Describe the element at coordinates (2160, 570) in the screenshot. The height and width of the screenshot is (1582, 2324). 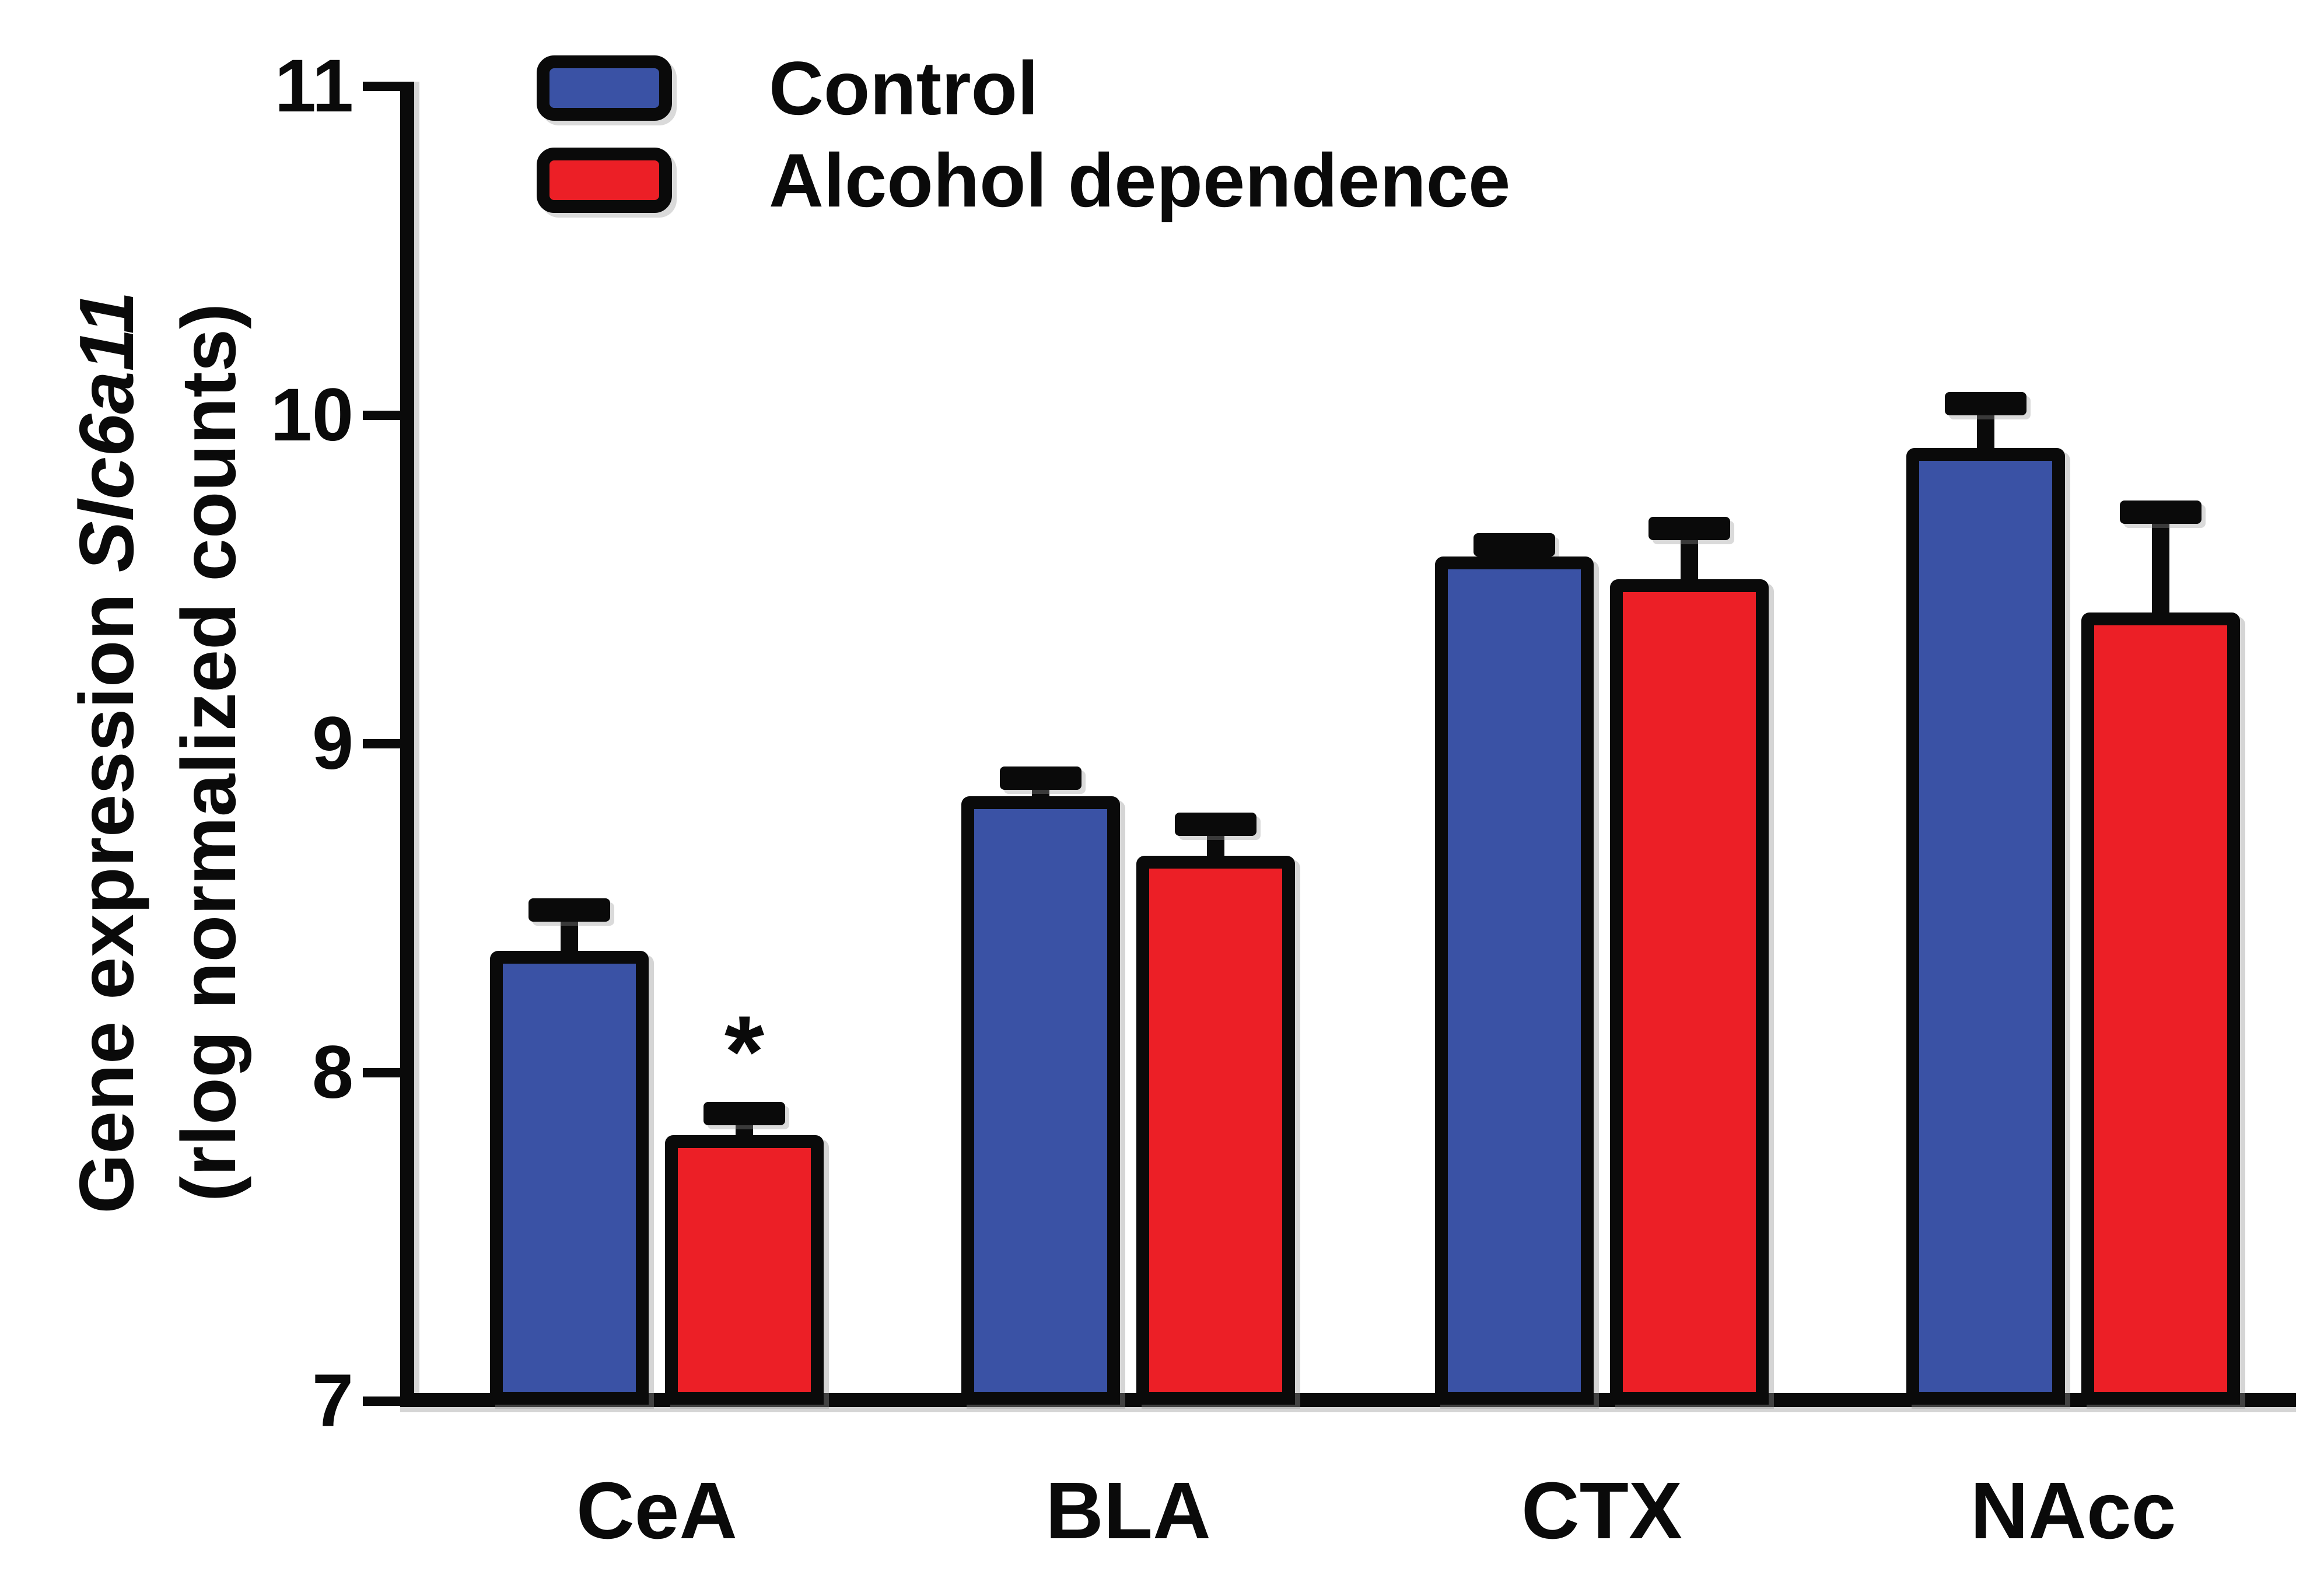
I see `error-bar-stem-alcohol-dependence-nacc` at that location.